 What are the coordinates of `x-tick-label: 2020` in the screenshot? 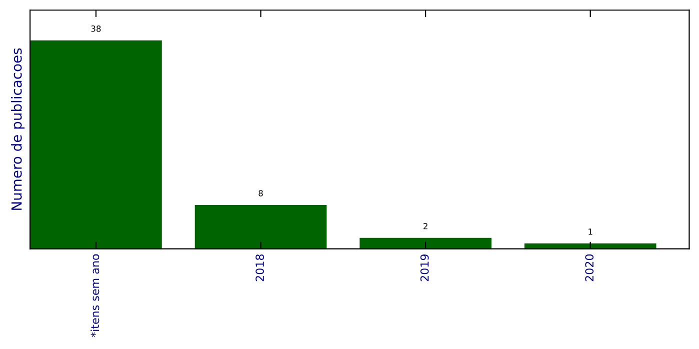 It's located at (589, 268).